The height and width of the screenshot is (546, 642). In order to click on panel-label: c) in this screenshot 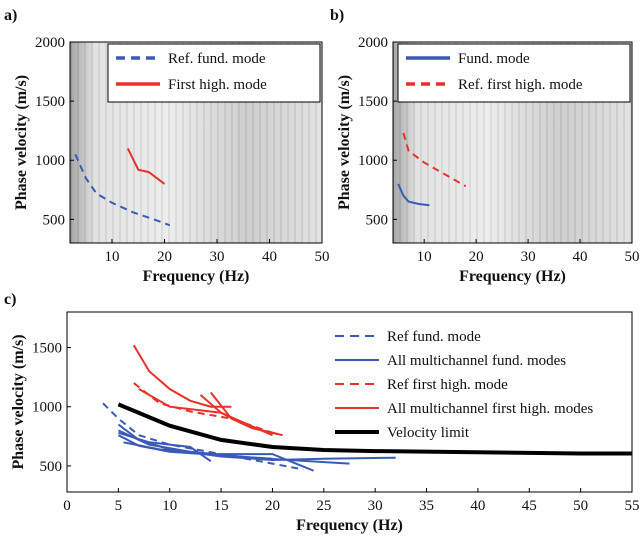, I will do `click(10, 299)`.